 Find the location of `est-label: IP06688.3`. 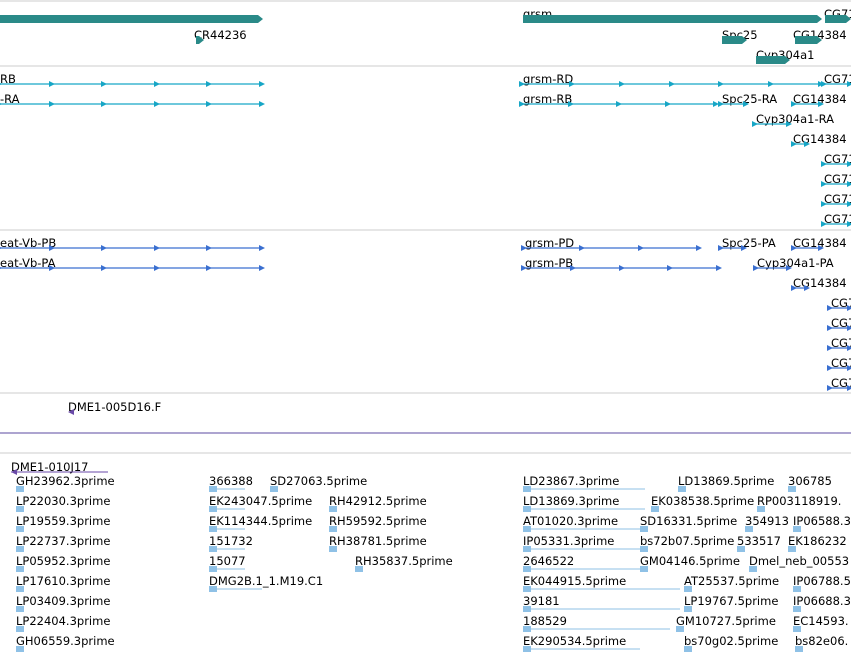

est-label: IP06688.3 is located at coordinates (822, 601).